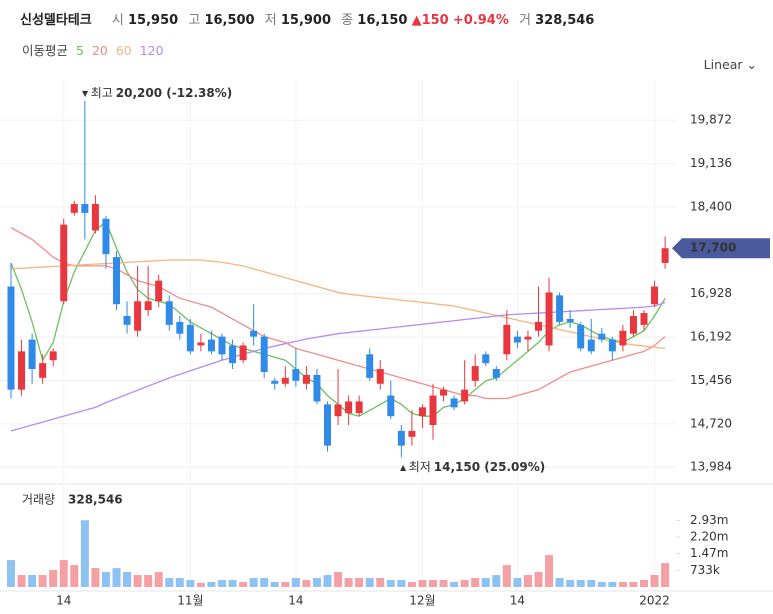 The height and width of the screenshot is (614, 773). Describe the element at coordinates (711, 337) in the screenshot. I see `y-tick-label: 16,192` at that location.